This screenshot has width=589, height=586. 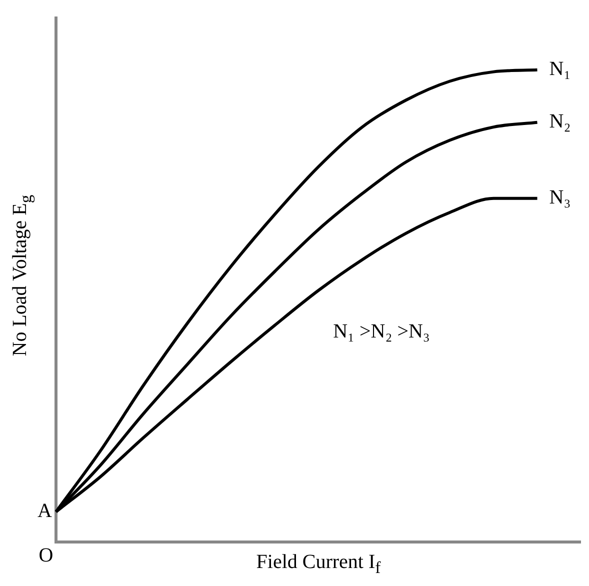 What do you see at coordinates (560, 69) in the screenshot?
I see `series-label: N₁` at bounding box center [560, 69].